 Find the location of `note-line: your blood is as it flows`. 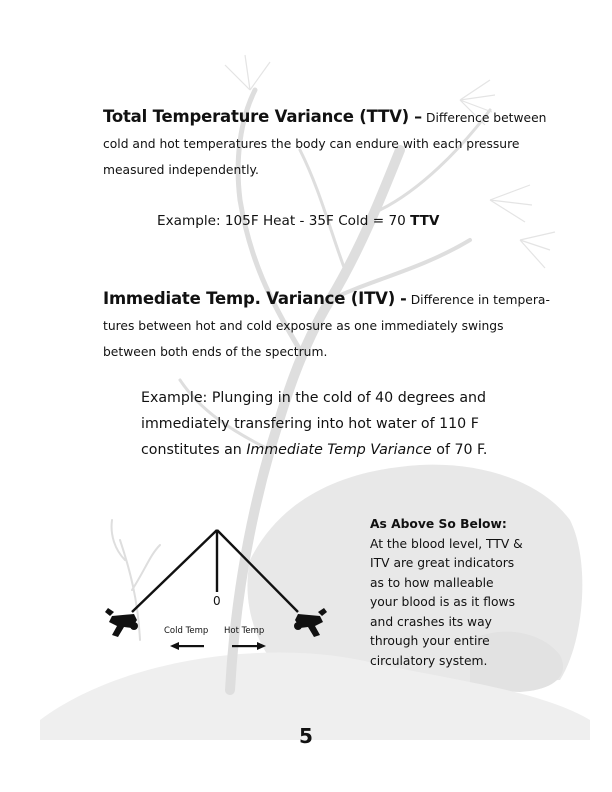

note-line: your blood is as it flows is located at coordinates (443, 602).